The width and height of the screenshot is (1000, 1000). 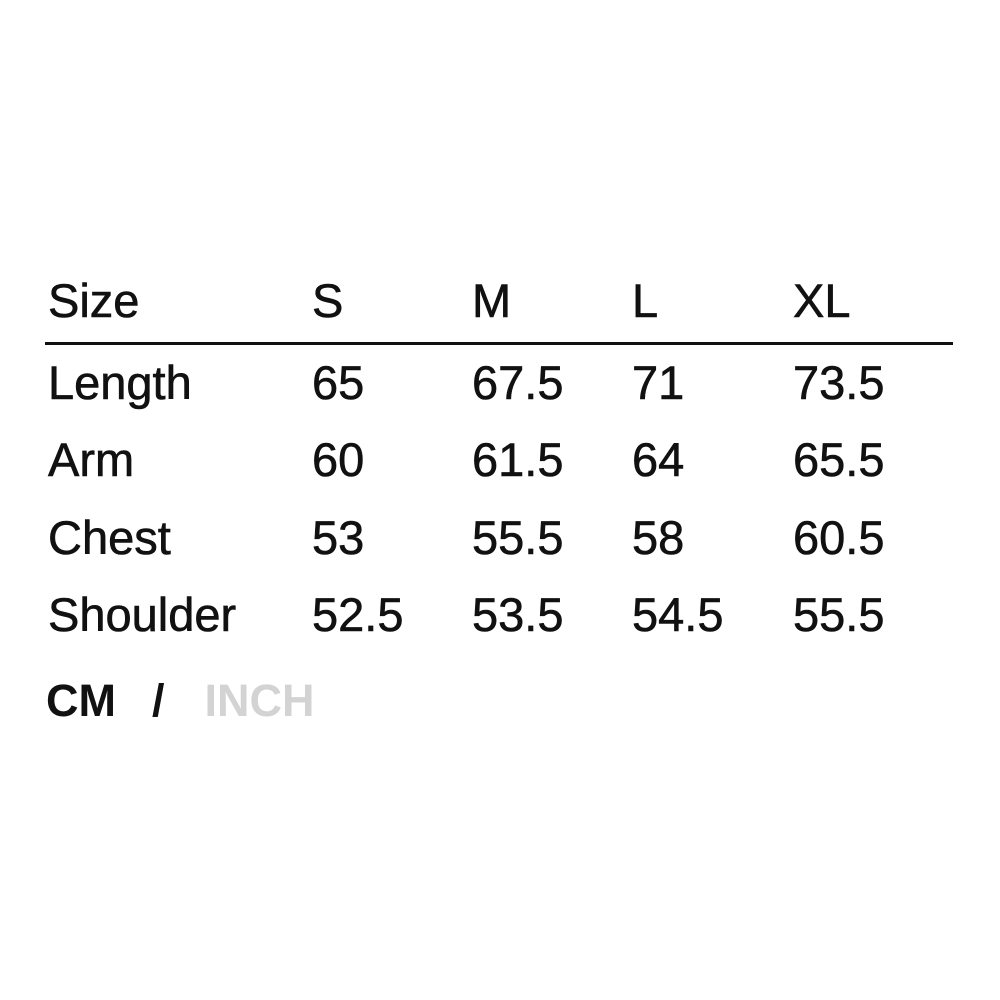 I want to click on cell-value: 65, so click(x=338, y=382).